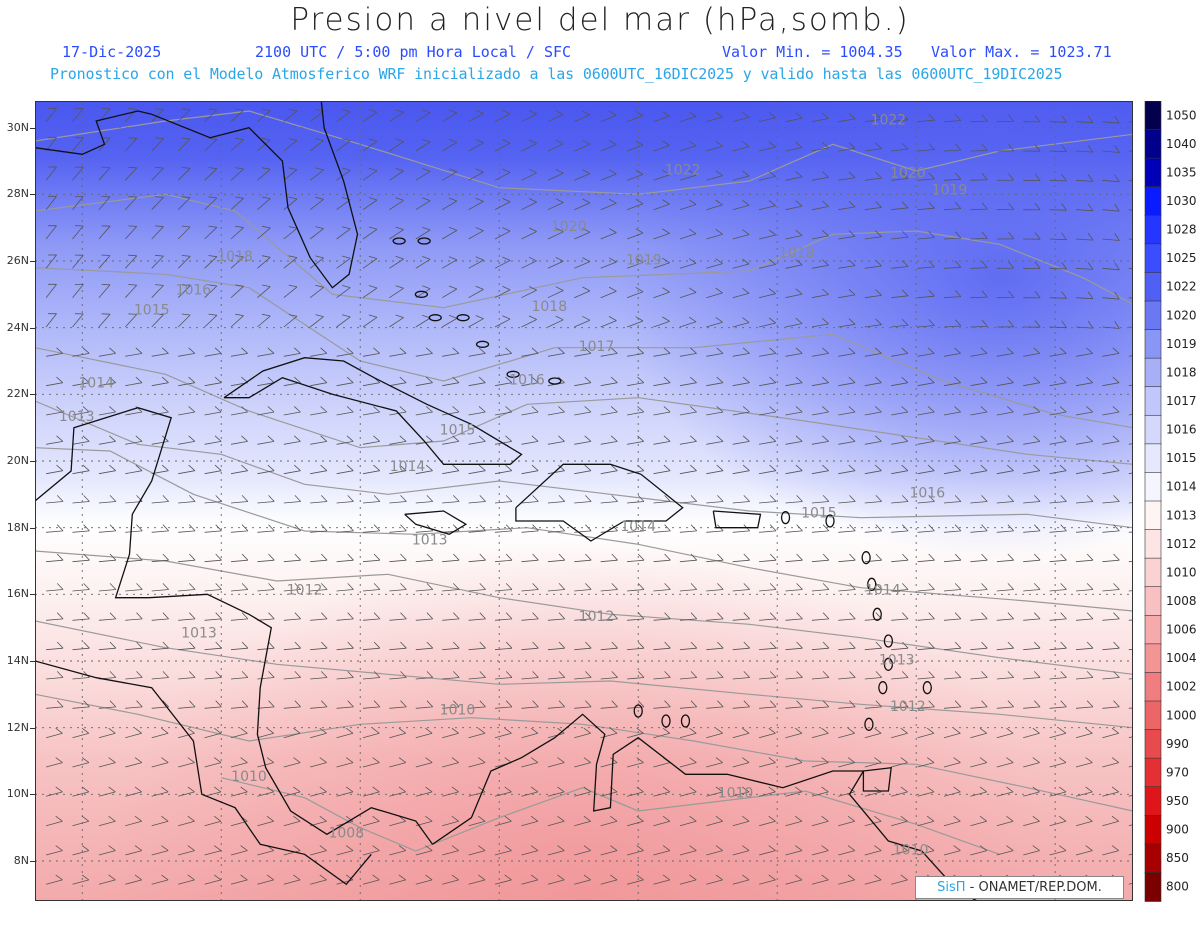  What do you see at coordinates (736, 794) in the screenshot?
I see `isobar-label: 1010` at bounding box center [736, 794].